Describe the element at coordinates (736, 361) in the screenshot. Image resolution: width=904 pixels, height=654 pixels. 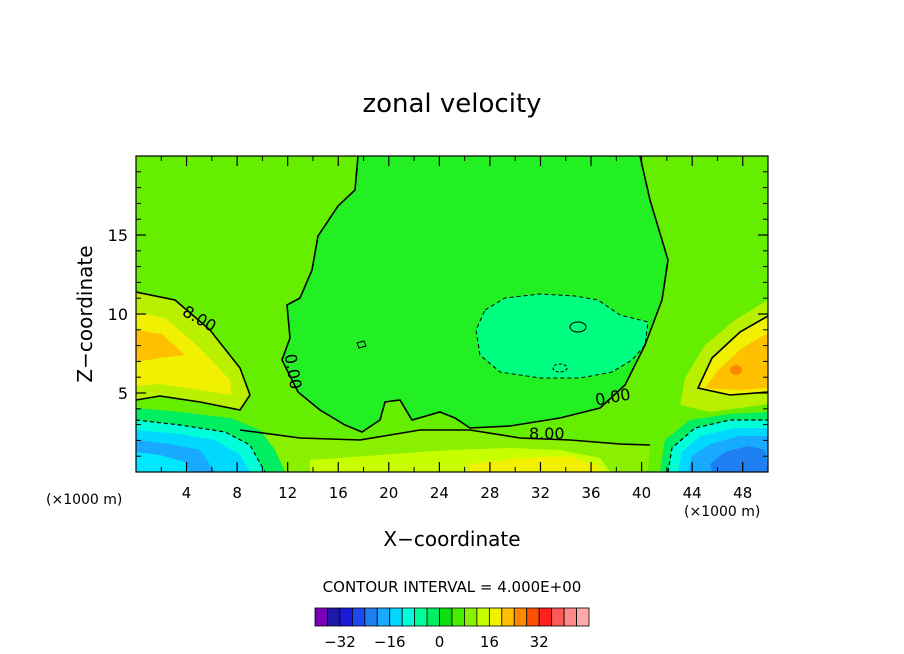
I see `field-right-lobe-max` at that location.